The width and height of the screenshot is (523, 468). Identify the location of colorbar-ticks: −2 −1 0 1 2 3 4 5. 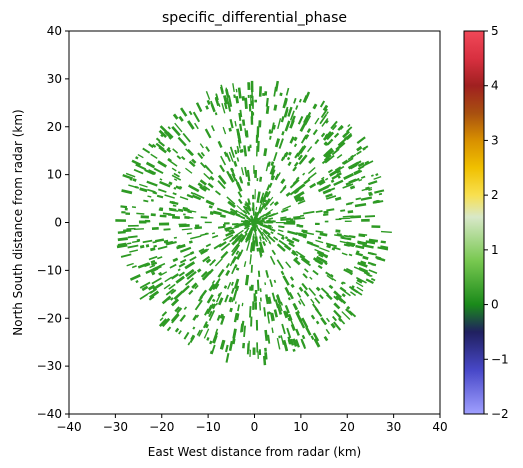
(496, 222).